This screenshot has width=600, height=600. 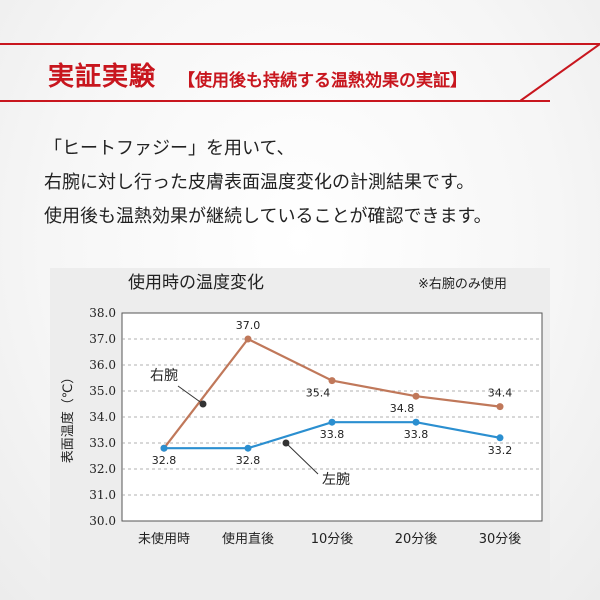 I want to click on y-tick-label: 37.0, so click(x=102, y=339).